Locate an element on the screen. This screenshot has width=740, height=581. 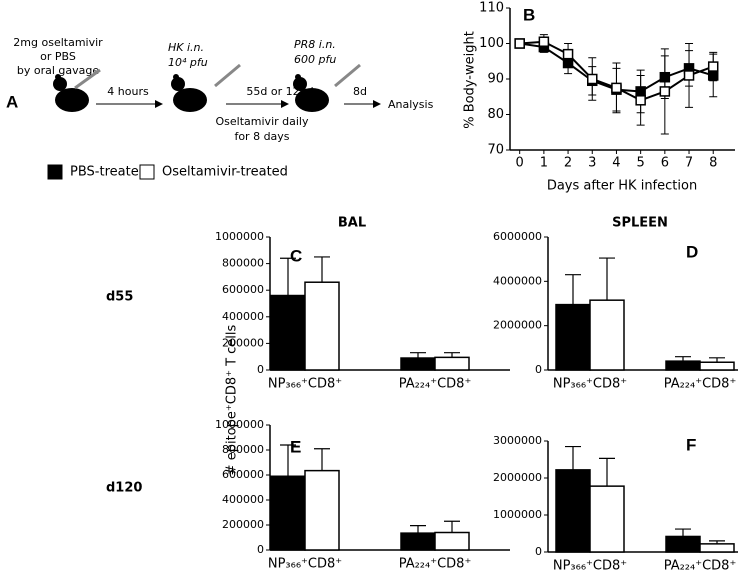
step-text: 8d is located at coordinates (360, 91).